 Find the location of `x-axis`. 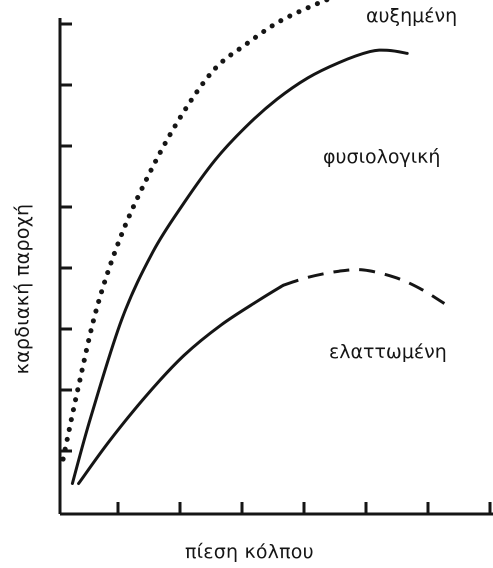

x-axis is located at coordinates (276, 509).